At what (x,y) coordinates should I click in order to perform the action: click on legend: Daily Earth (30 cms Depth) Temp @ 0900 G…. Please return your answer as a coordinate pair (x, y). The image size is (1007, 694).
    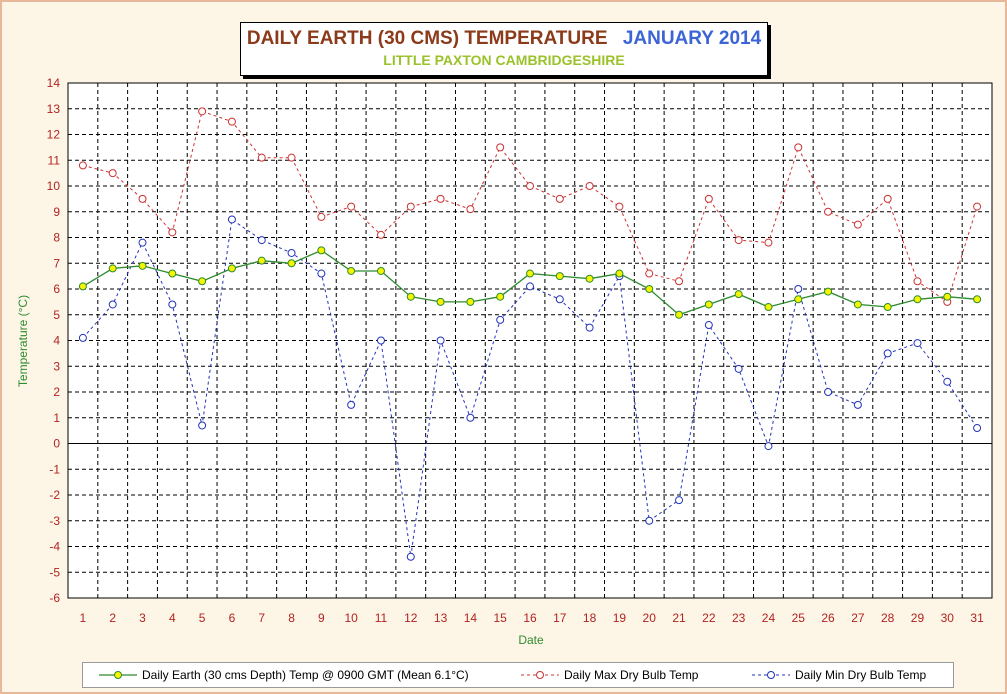
    Looking at the image, I should click on (518, 675).